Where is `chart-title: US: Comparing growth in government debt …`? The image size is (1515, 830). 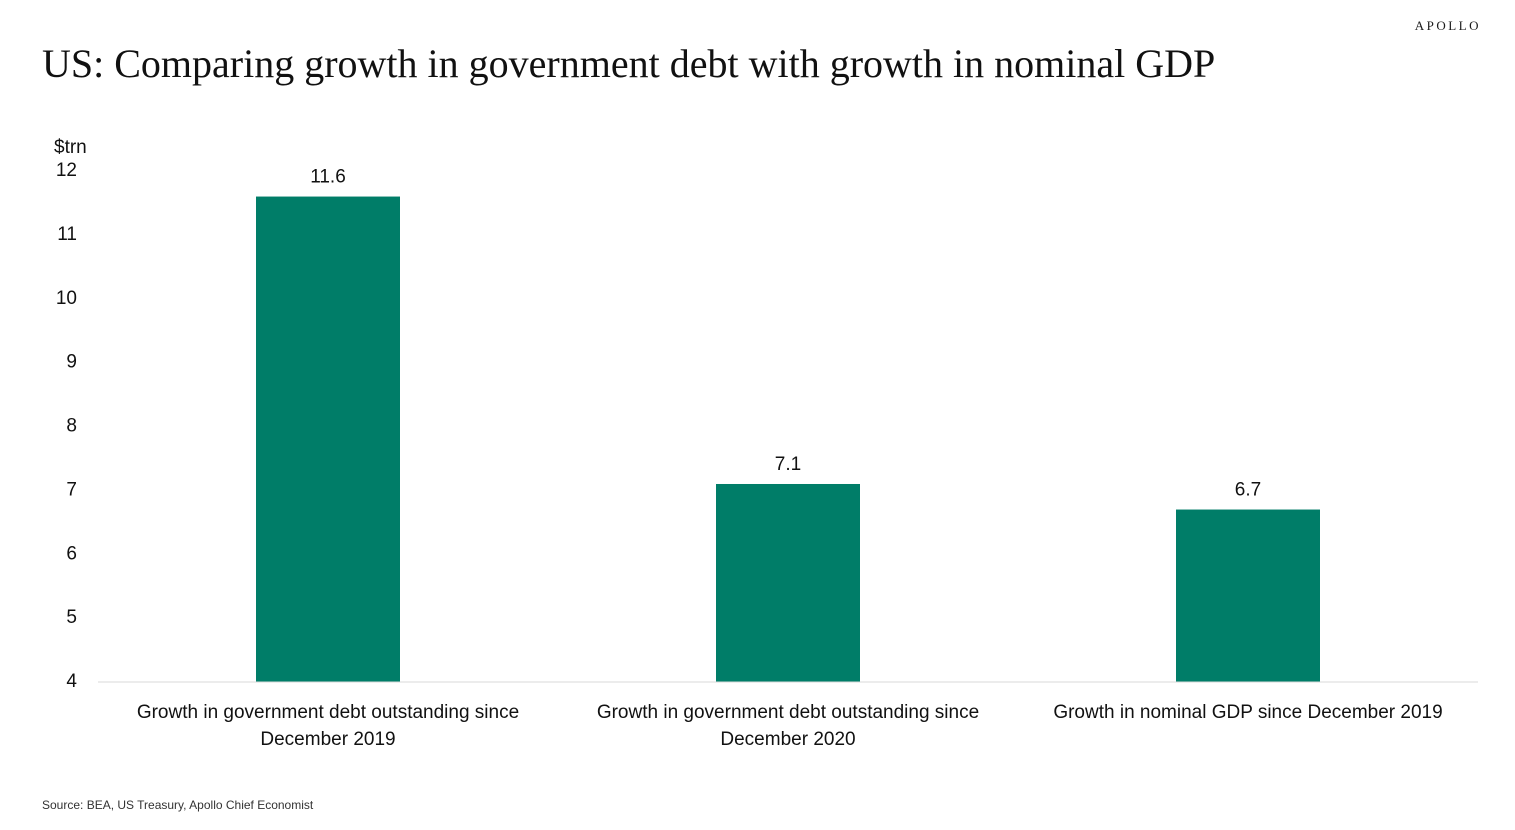
chart-title: US: Comparing growth in government debt … is located at coordinates (629, 63).